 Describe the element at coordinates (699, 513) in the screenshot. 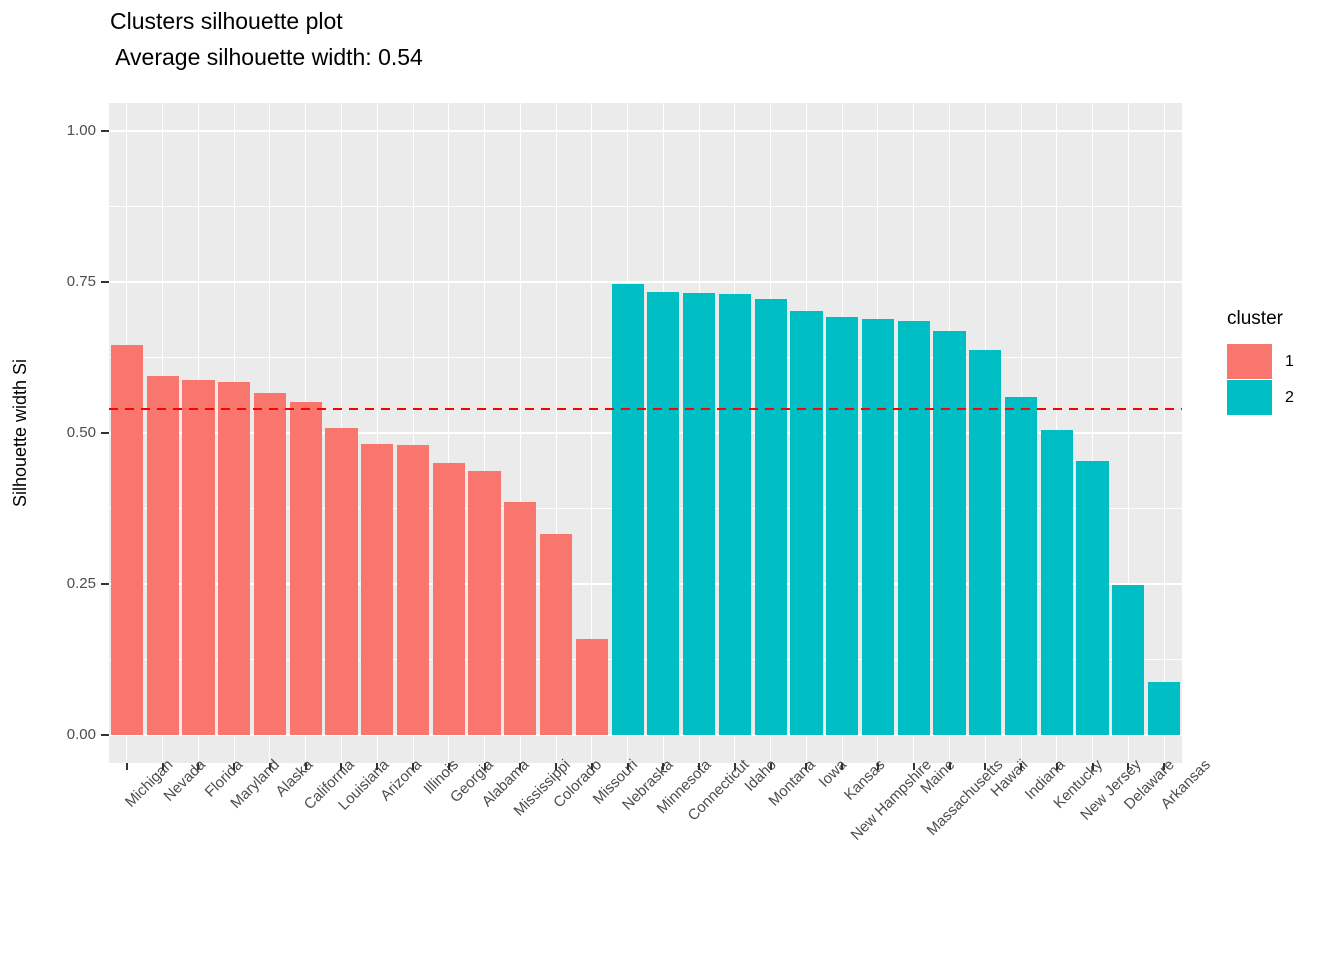

I see `bar-connecticut` at that location.